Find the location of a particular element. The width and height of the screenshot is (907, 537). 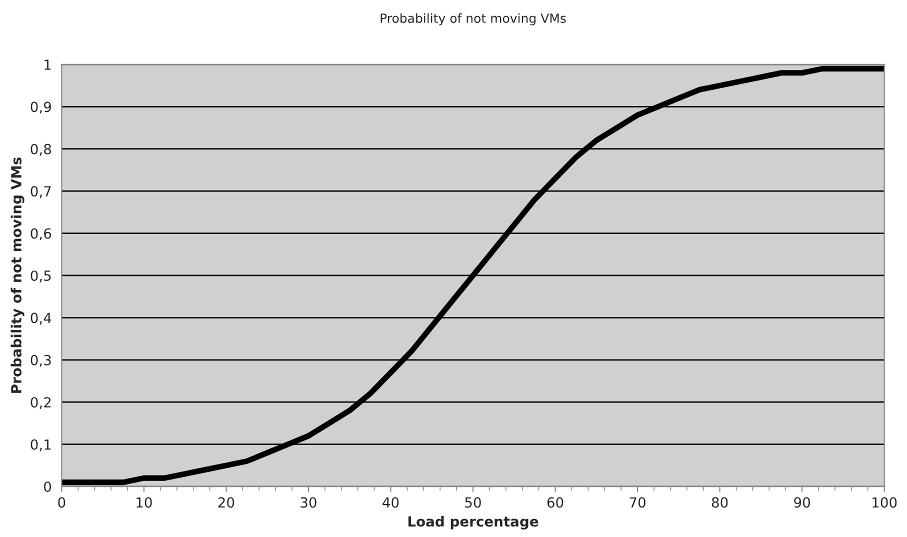

y-tick-label: 0,3 is located at coordinates (40, 360).